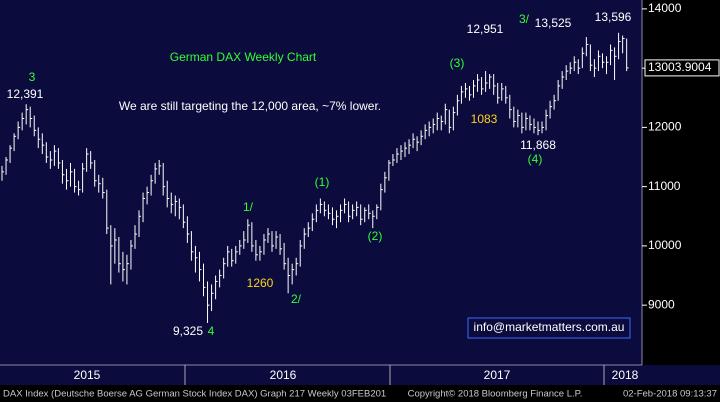  Describe the element at coordinates (457, 63) in the screenshot. I see `annotation: (3)` at that location.